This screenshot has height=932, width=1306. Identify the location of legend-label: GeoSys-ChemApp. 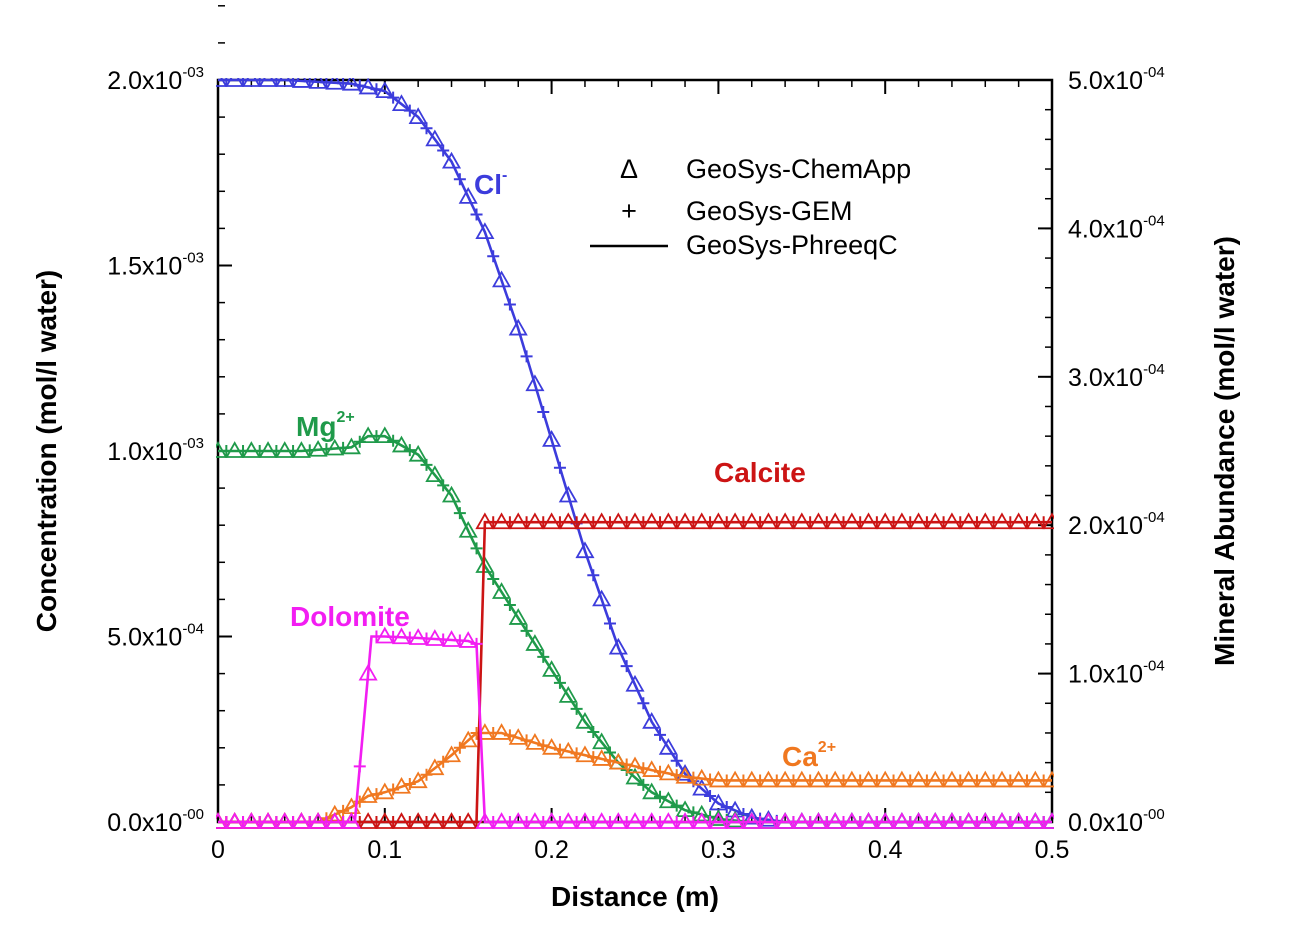
(798, 169).